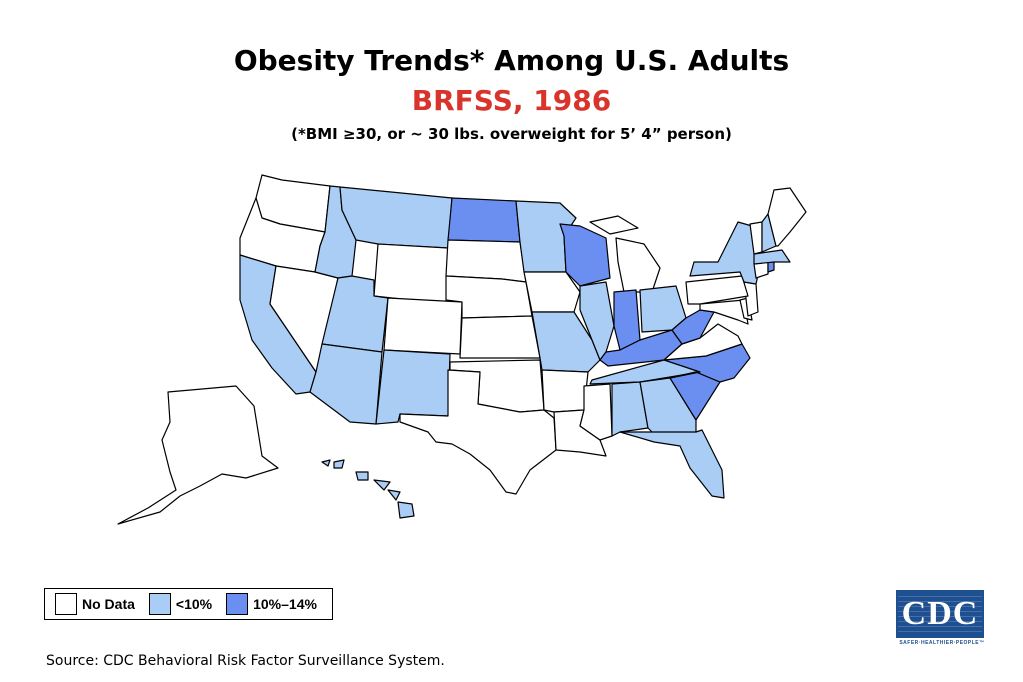 Image resolution: width=1023 pixels, height=682 pixels. I want to click on state-pa, so click(717, 290).